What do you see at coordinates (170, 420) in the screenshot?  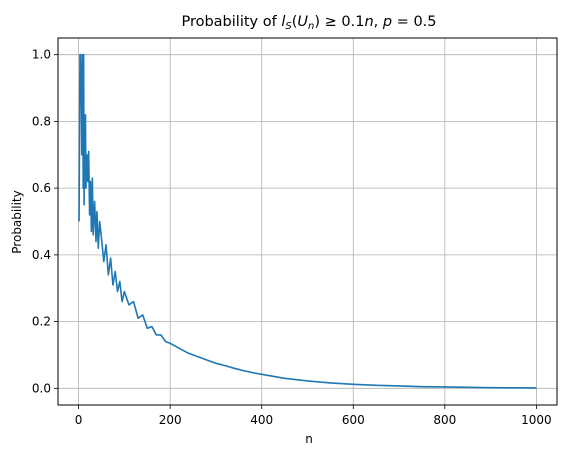 I see `x-tick-label: 200` at bounding box center [170, 420].